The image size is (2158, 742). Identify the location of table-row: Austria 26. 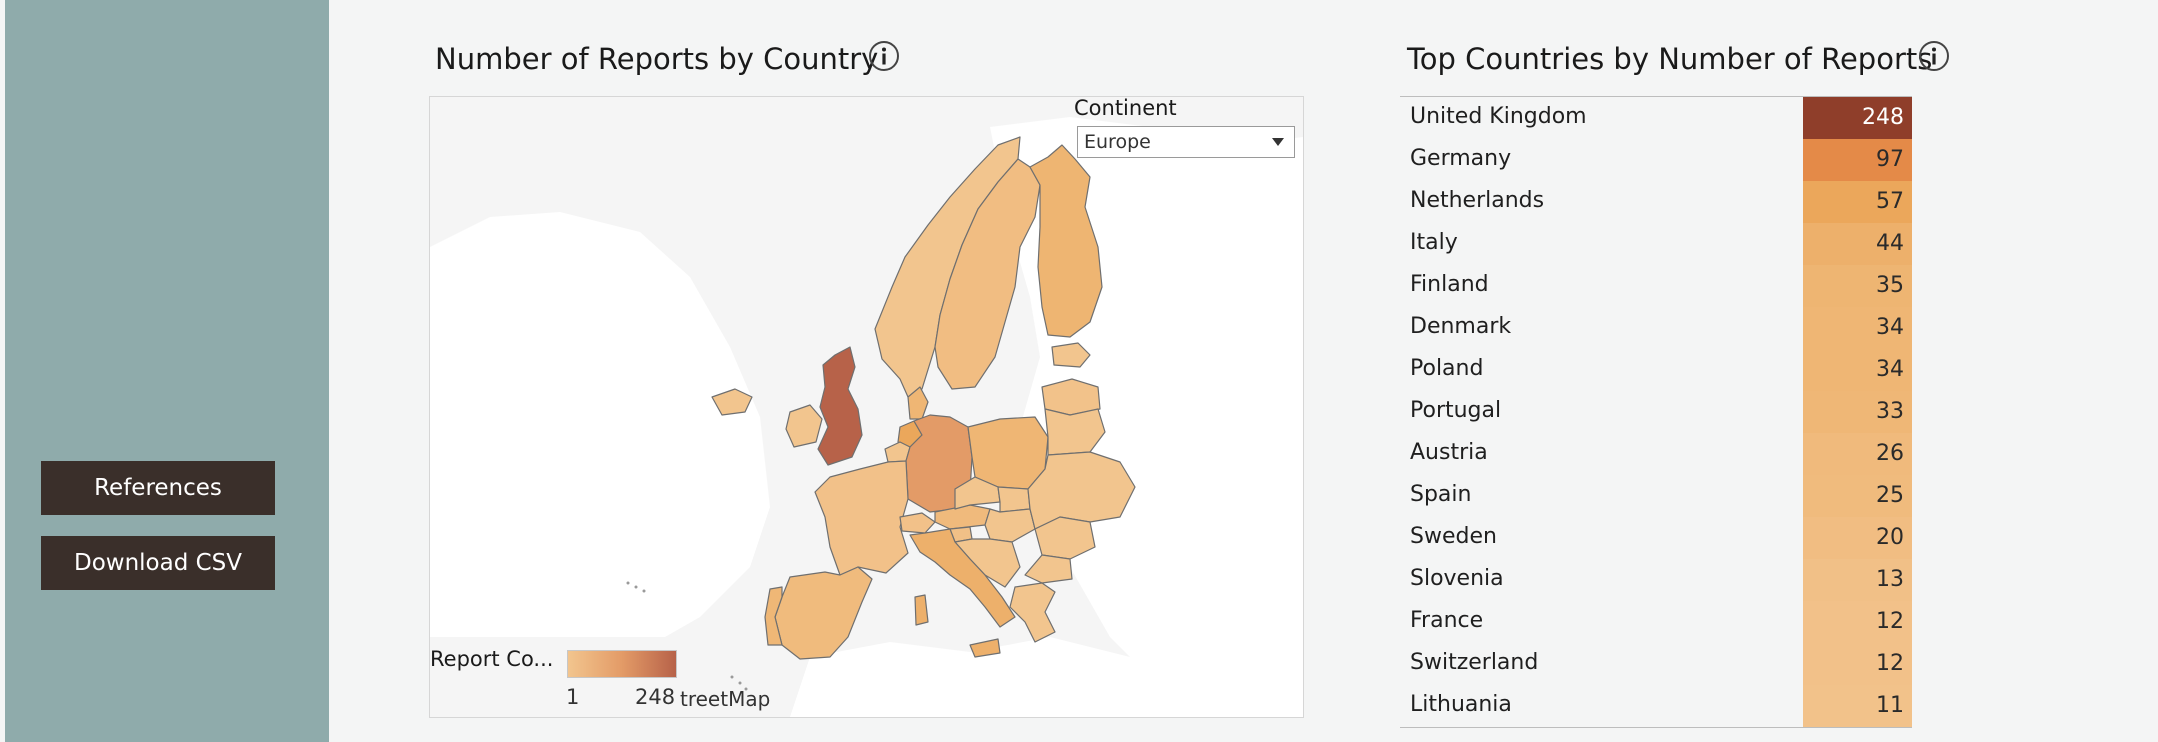
(1656, 454).